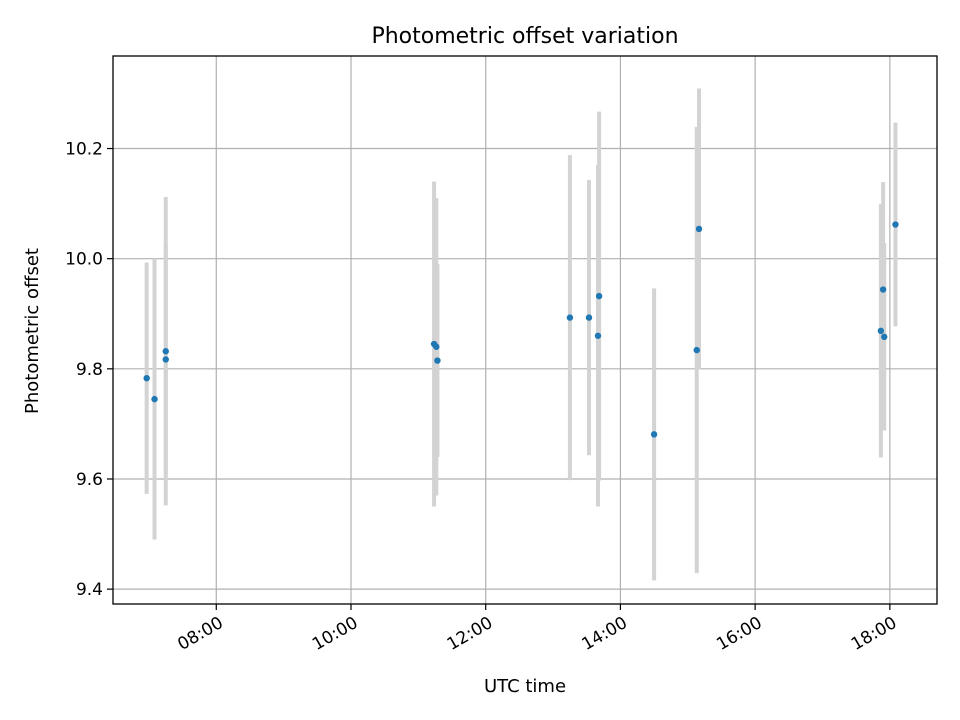 This screenshot has height=720, width=960. Describe the element at coordinates (84, 260) in the screenshot. I see `y-tick-label: 10.0` at that location.